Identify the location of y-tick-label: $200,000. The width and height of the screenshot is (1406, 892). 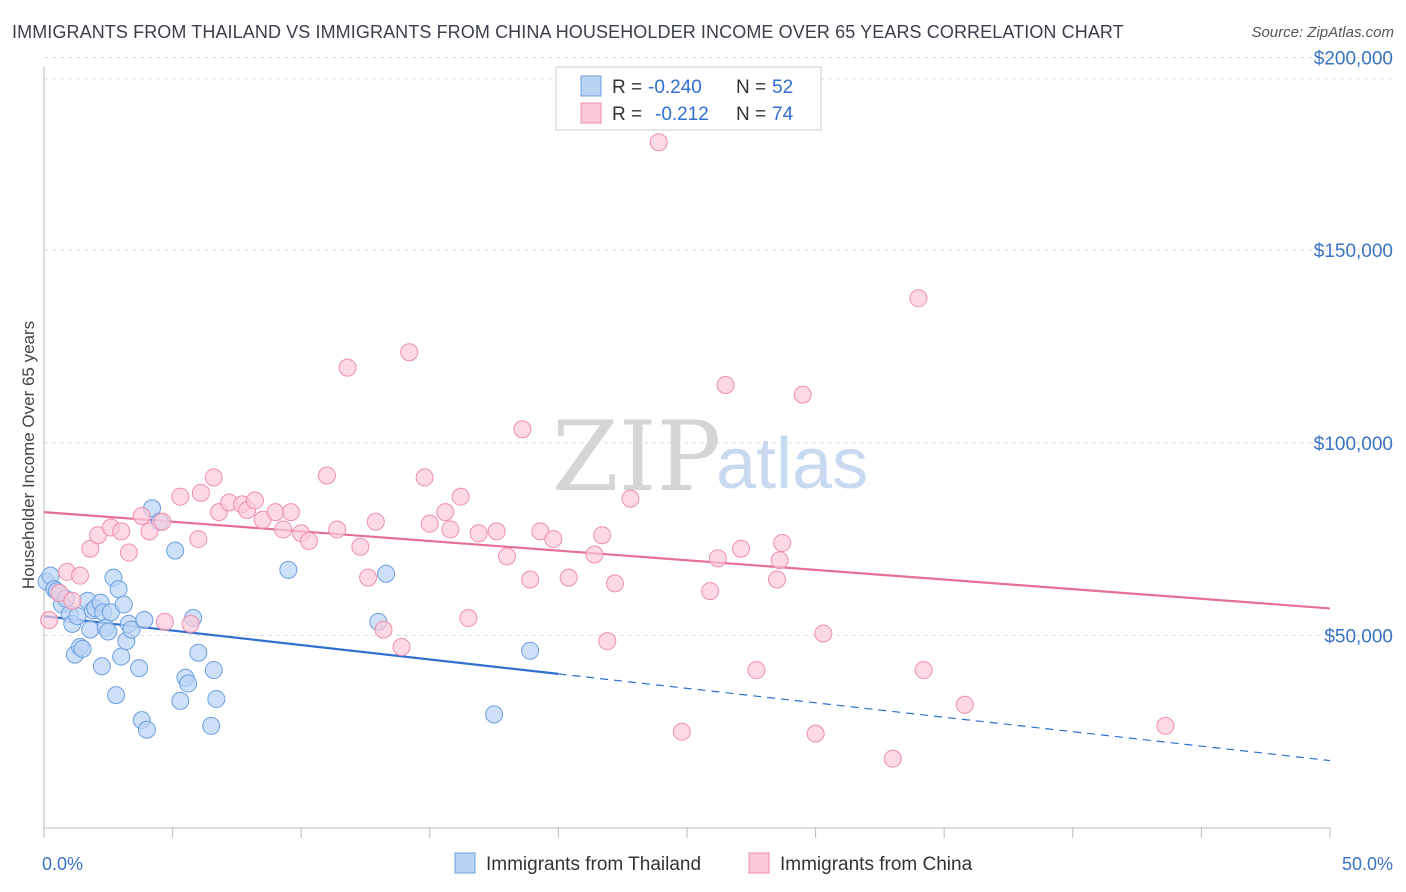
(1353, 59).